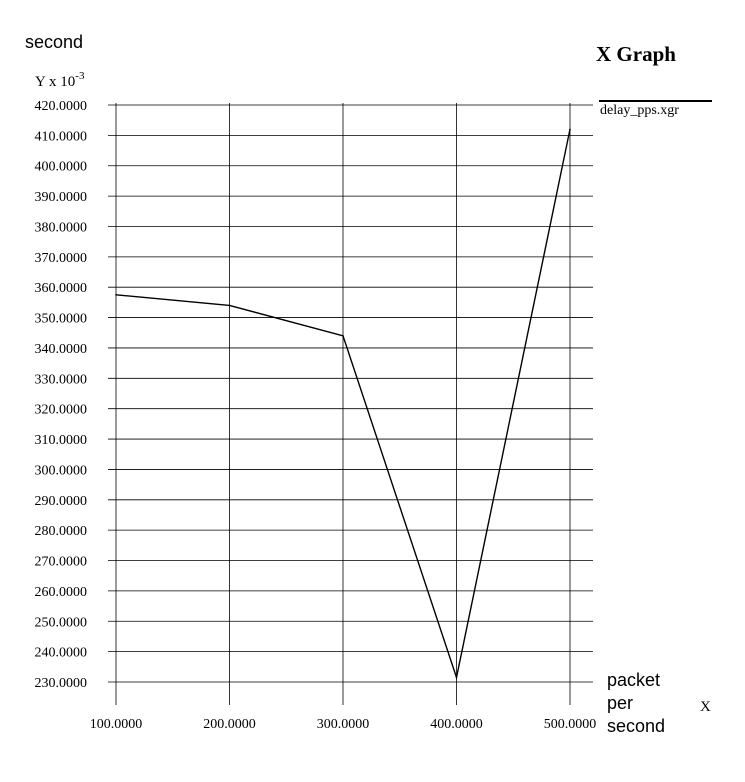 The height and width of the screenshot is (782, 745). What do you see at coordinates (633, 680) in the screenshot?
I see `x-axis-label-line-1: packet` at bounding box center [633, 680].